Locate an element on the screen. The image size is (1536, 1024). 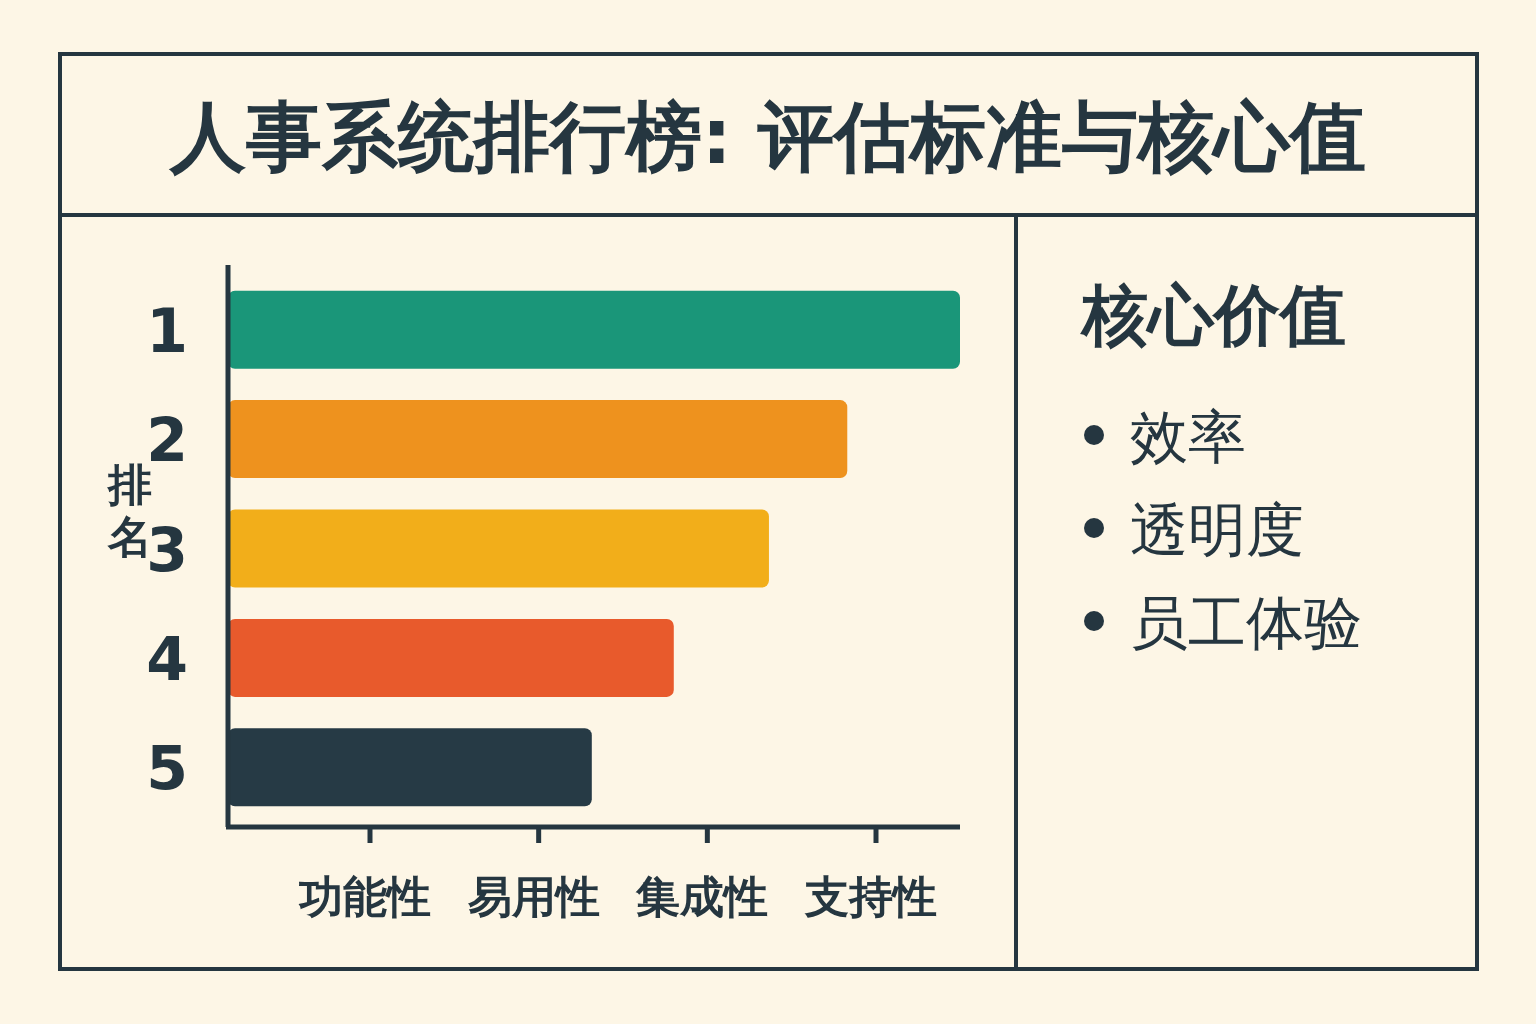
y-tick-label: 5 is located at coordinates (167, 768).